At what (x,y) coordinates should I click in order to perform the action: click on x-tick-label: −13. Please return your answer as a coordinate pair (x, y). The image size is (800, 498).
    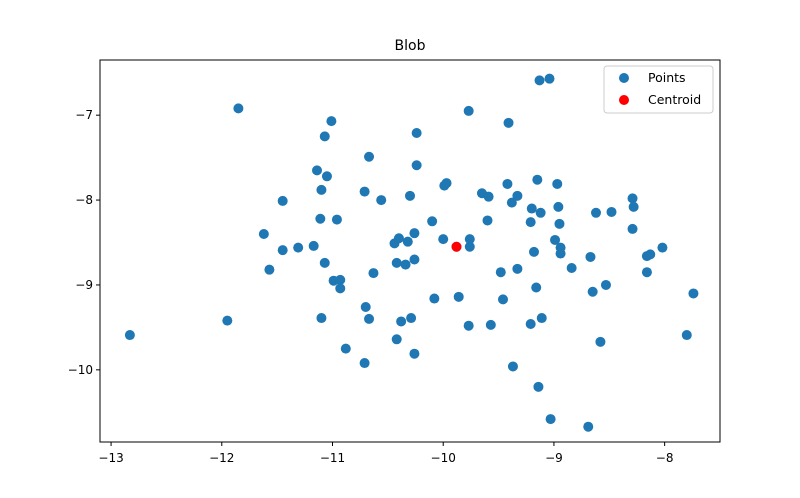
    Looking at the image, I should click on (110, 458).